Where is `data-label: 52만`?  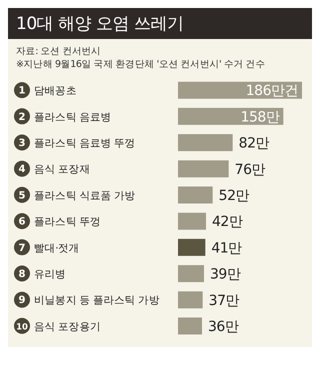
data-label: 52만 is located at coordinates (234, 196).